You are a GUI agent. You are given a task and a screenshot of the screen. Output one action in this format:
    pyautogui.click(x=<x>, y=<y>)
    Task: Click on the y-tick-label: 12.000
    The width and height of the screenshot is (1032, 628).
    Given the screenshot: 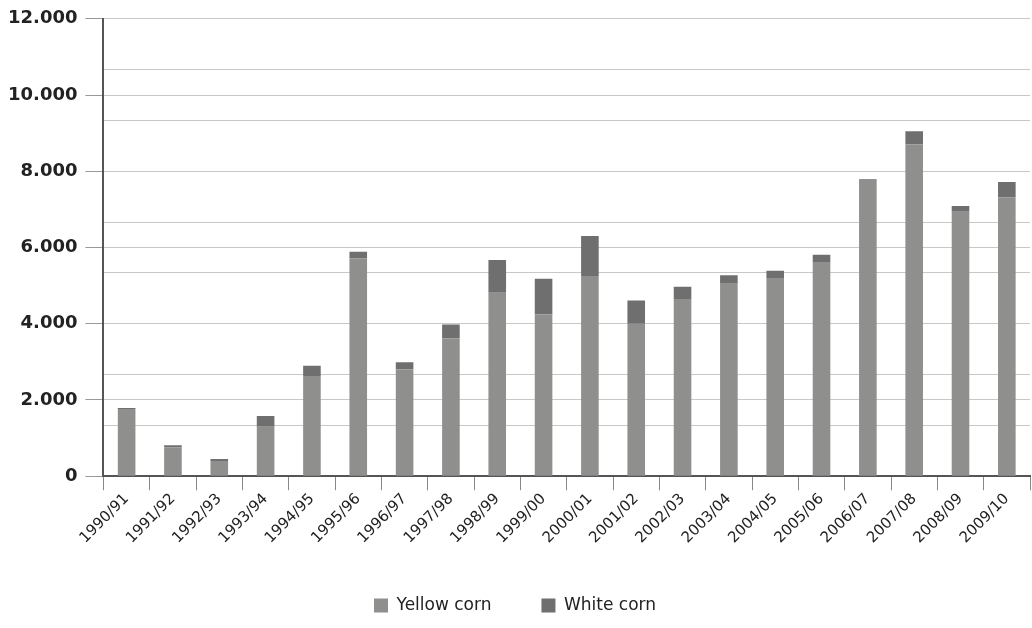 What is the action you would take?
    pyautogui.click(x=42, y=17)
    